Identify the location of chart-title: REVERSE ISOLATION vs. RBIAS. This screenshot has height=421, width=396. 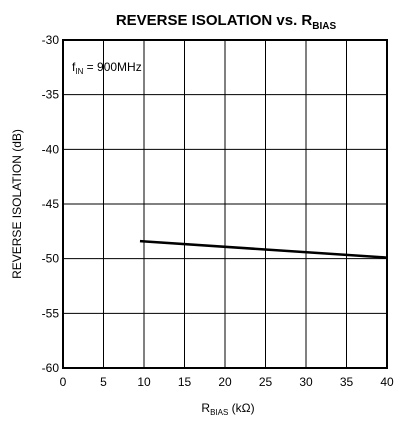
(226, 22).